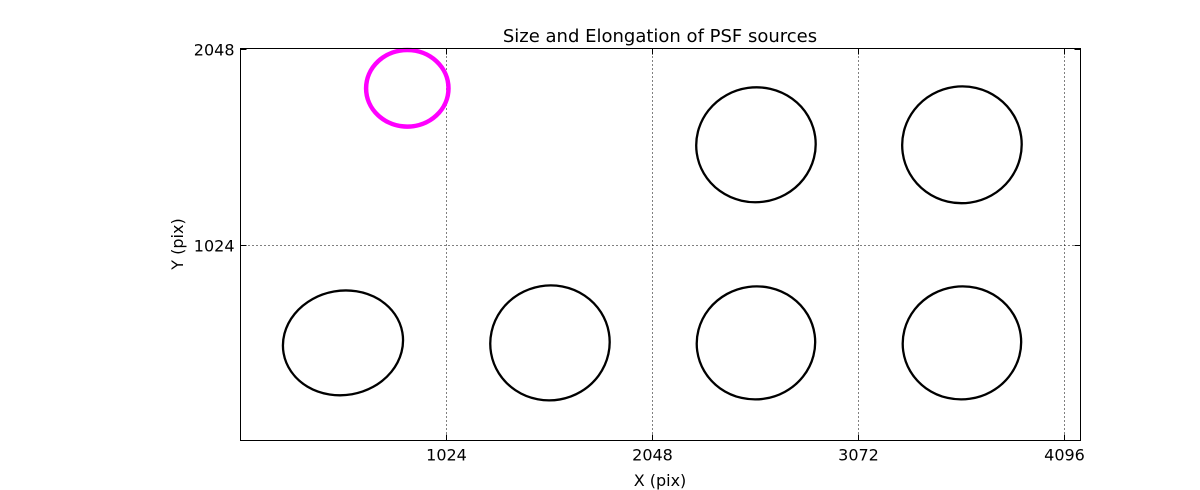 This screenshot has height=490, width=1200. I want to click on x-tick-label: 2048, so click(652, 455).